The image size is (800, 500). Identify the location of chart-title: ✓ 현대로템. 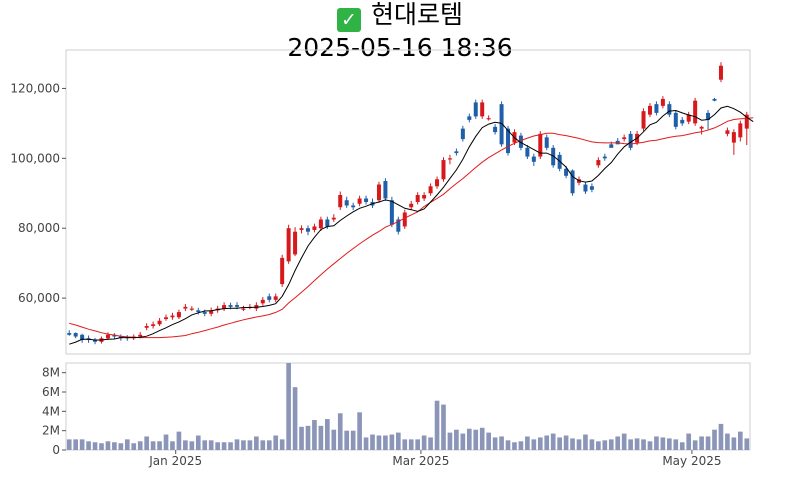
(400, 16).